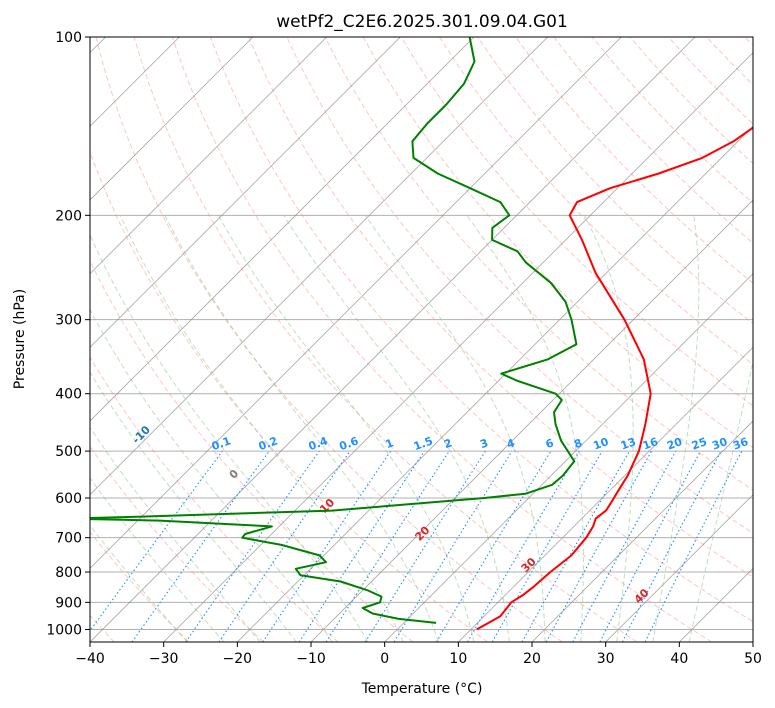 Image resolution: width=775 pixels, height=708 pixels. I want to click on mixing-ratio-label: 20, so click(674, 444).